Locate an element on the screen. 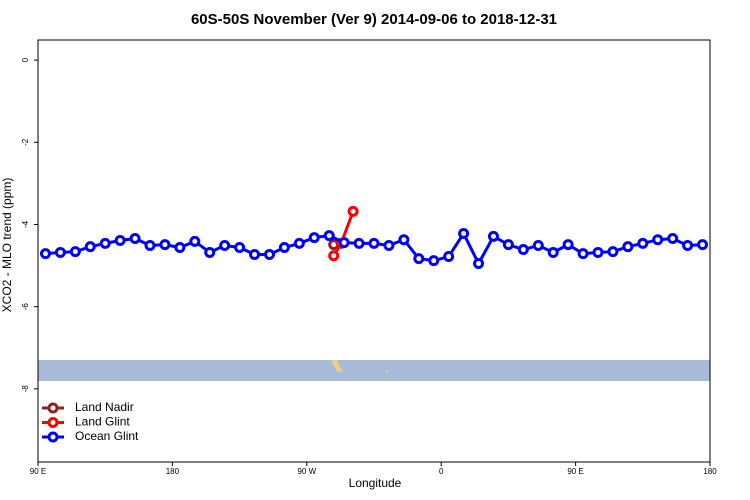 The height and width of the screenshot is (500, 750). y-tick-label: -6 is located at coordinates (25, 307).